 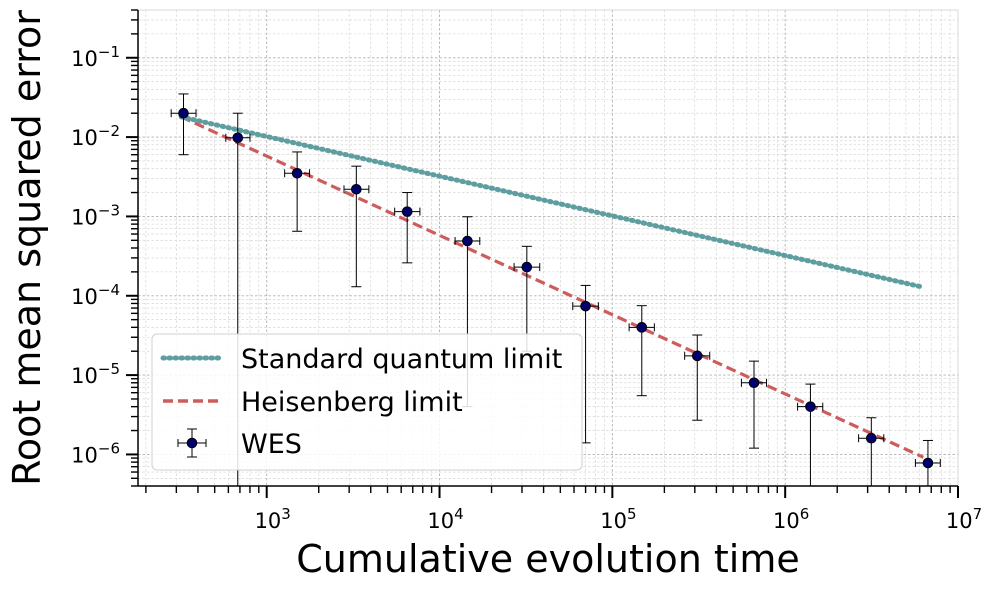 I want to click on legend-wes-swatch, so click(x=192, y=443).